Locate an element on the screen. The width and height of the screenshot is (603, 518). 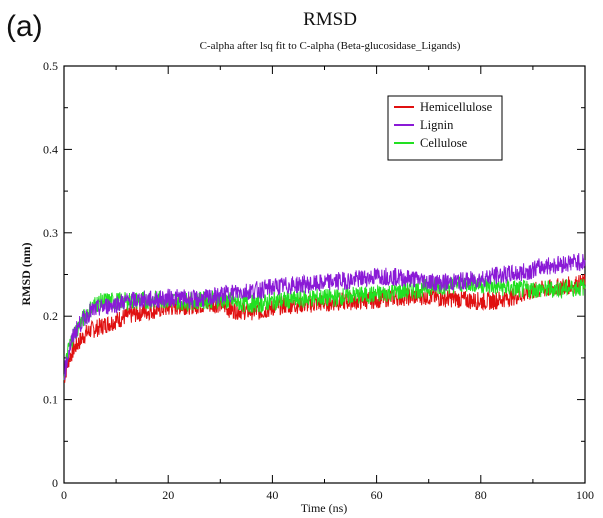
x-tick-label: 40 is located at coordinates (272, 495).